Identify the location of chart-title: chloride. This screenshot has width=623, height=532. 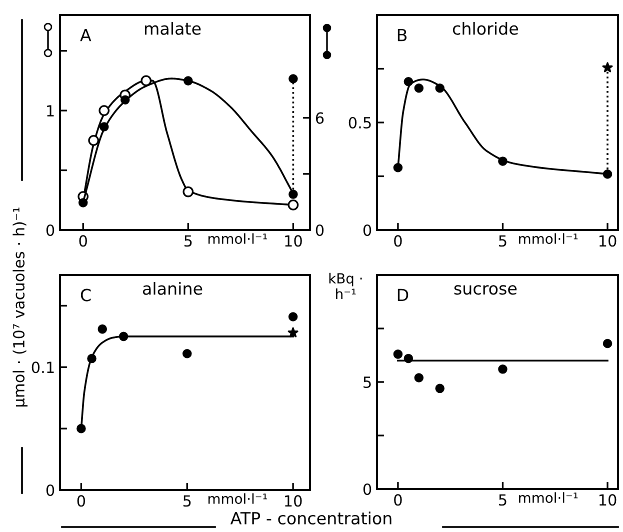
(485, 28).